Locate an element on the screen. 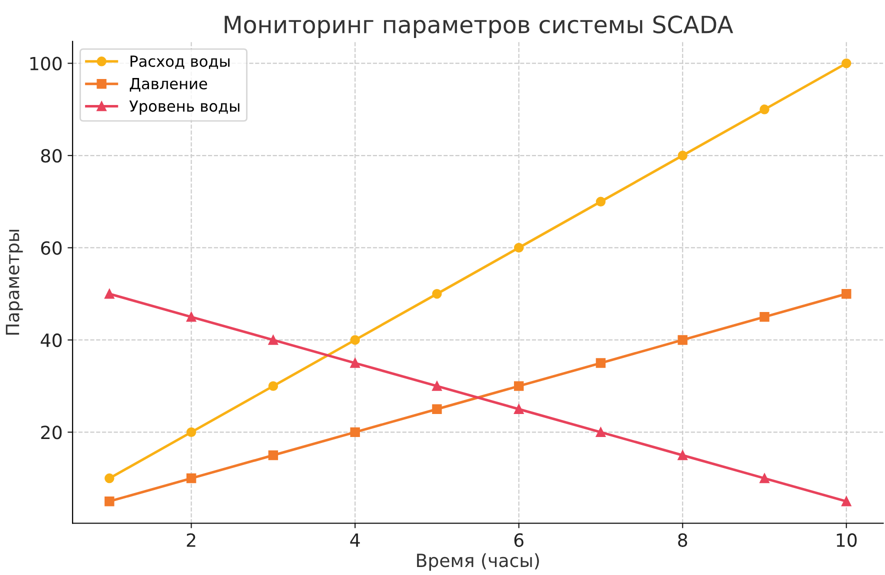 The height and width of the screenshot is (575, 885). legend-label: Расход воды is located at coordinates (180, 62).